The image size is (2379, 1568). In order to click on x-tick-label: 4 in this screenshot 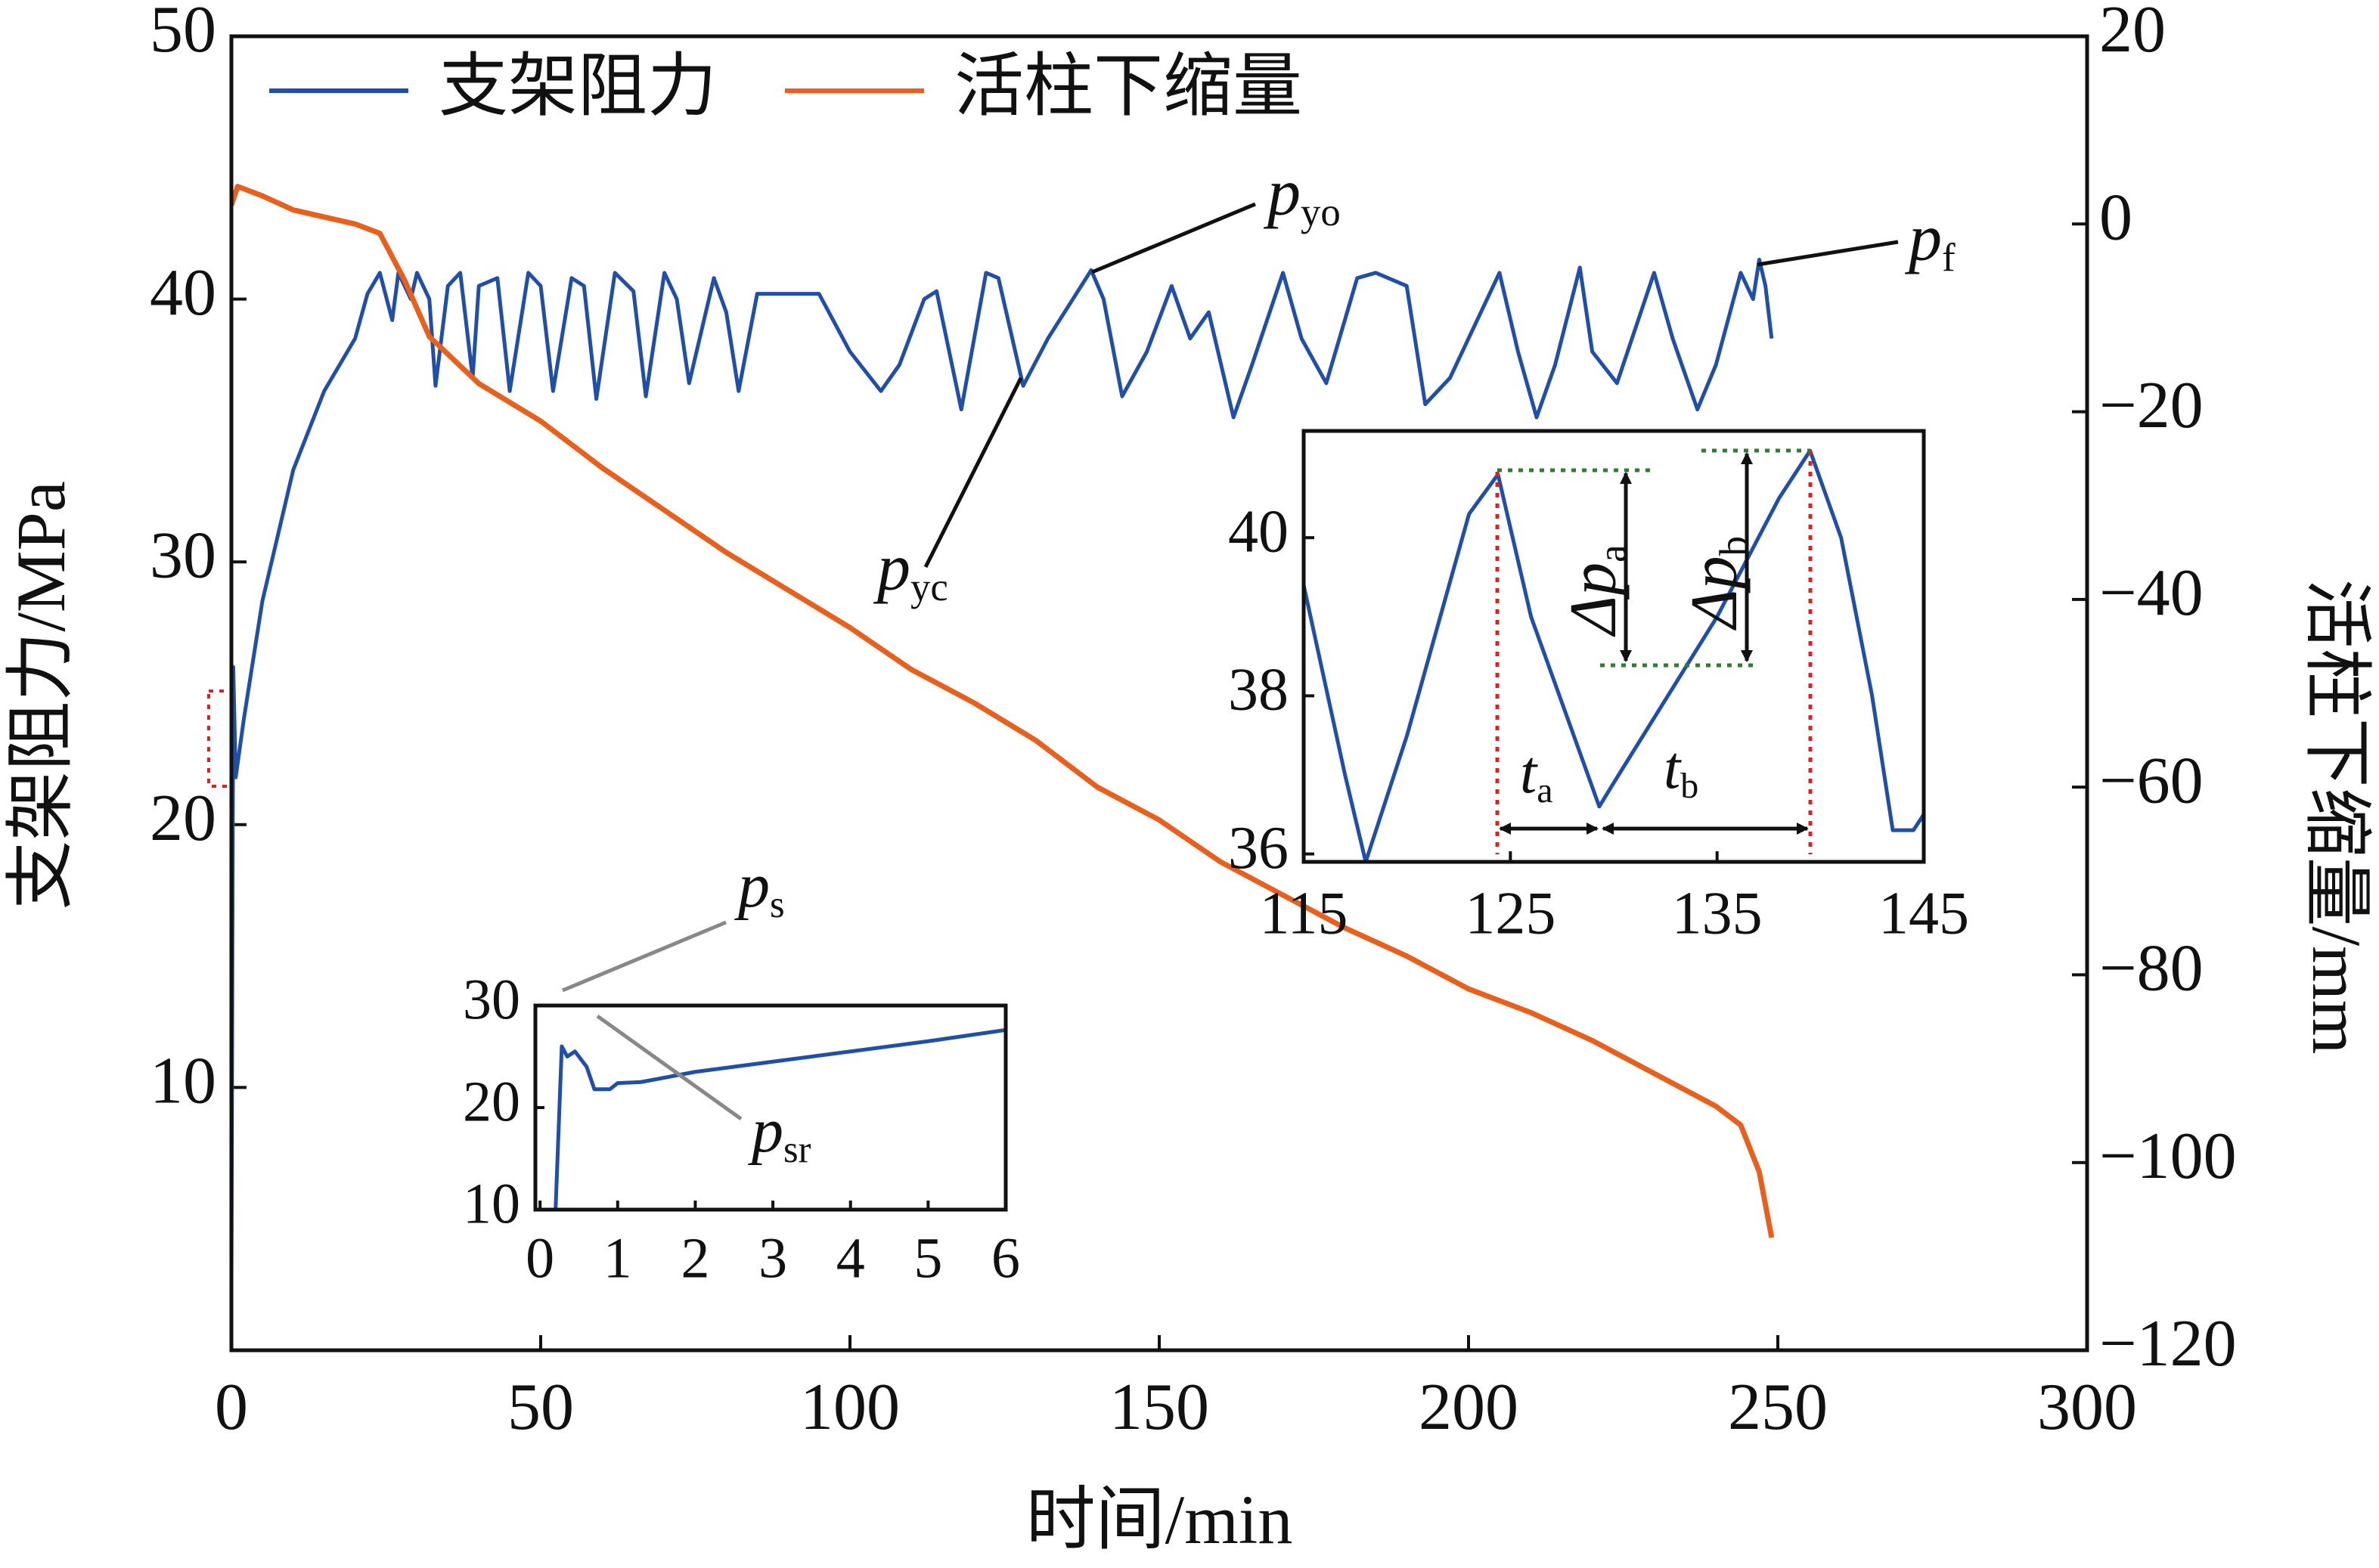, I will do `click(850, 1259)`.